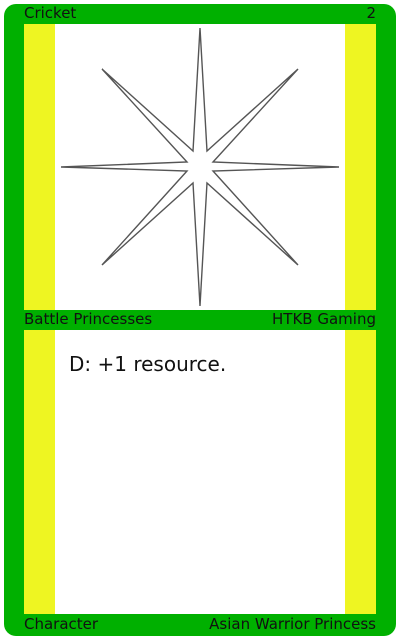  I want to click on art-right-stripe, so click(360, 167).